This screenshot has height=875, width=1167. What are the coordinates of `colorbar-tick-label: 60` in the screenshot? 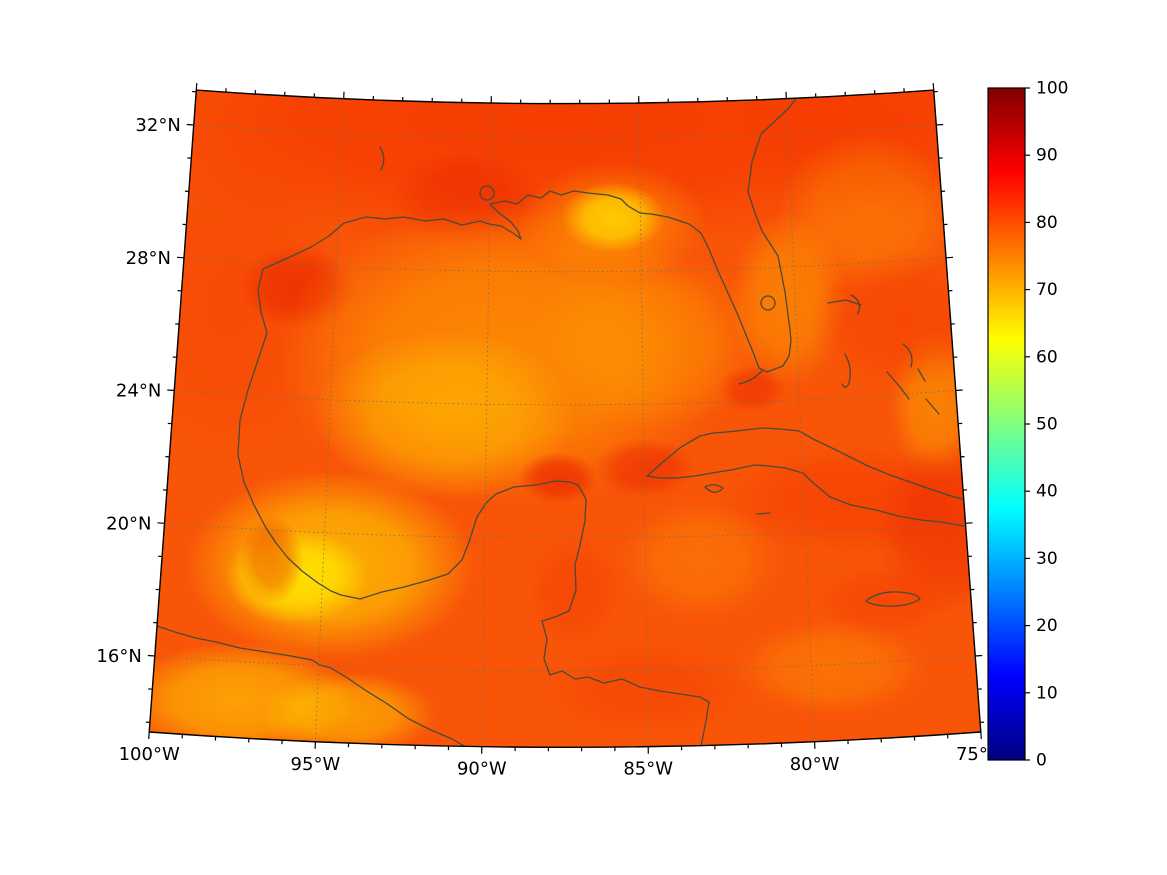 It's located at (1047, 357).